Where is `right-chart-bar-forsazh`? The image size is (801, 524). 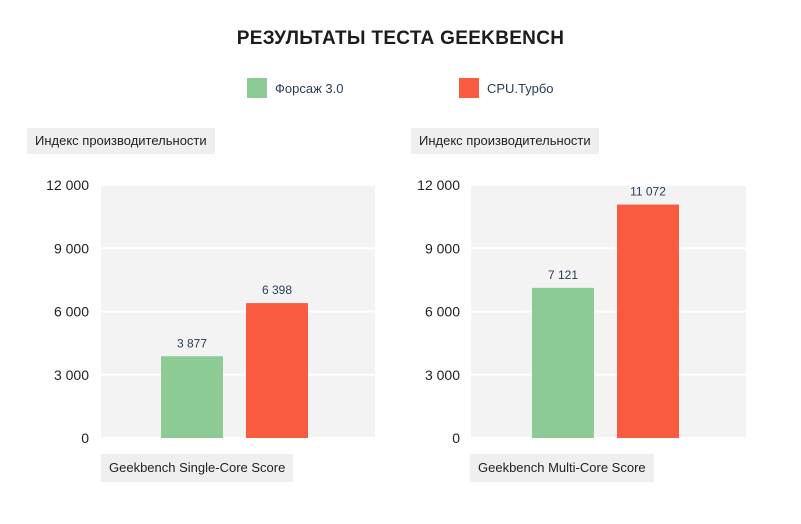 right-chart-bar-forsazh is located at coordinates (563, 362).